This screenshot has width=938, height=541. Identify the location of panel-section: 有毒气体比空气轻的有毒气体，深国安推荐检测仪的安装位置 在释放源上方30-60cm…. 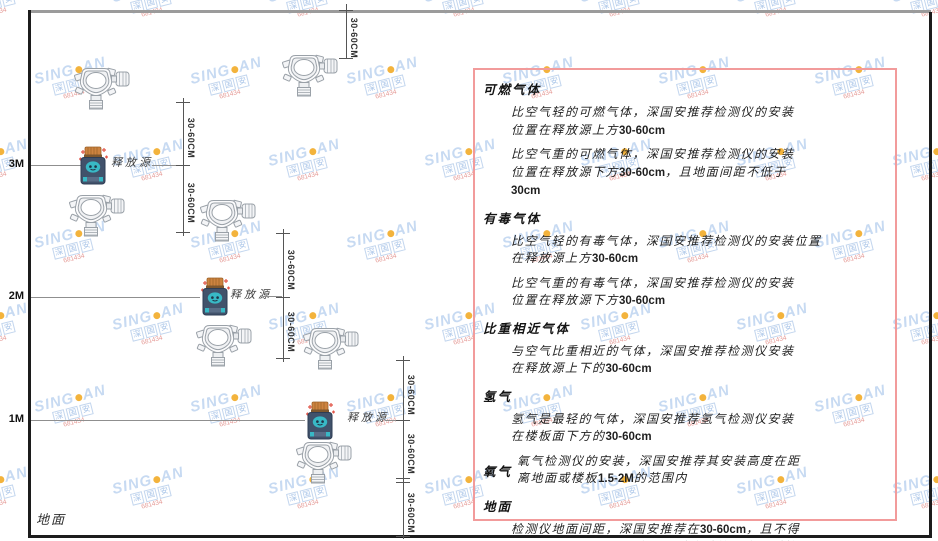
(685, 259).